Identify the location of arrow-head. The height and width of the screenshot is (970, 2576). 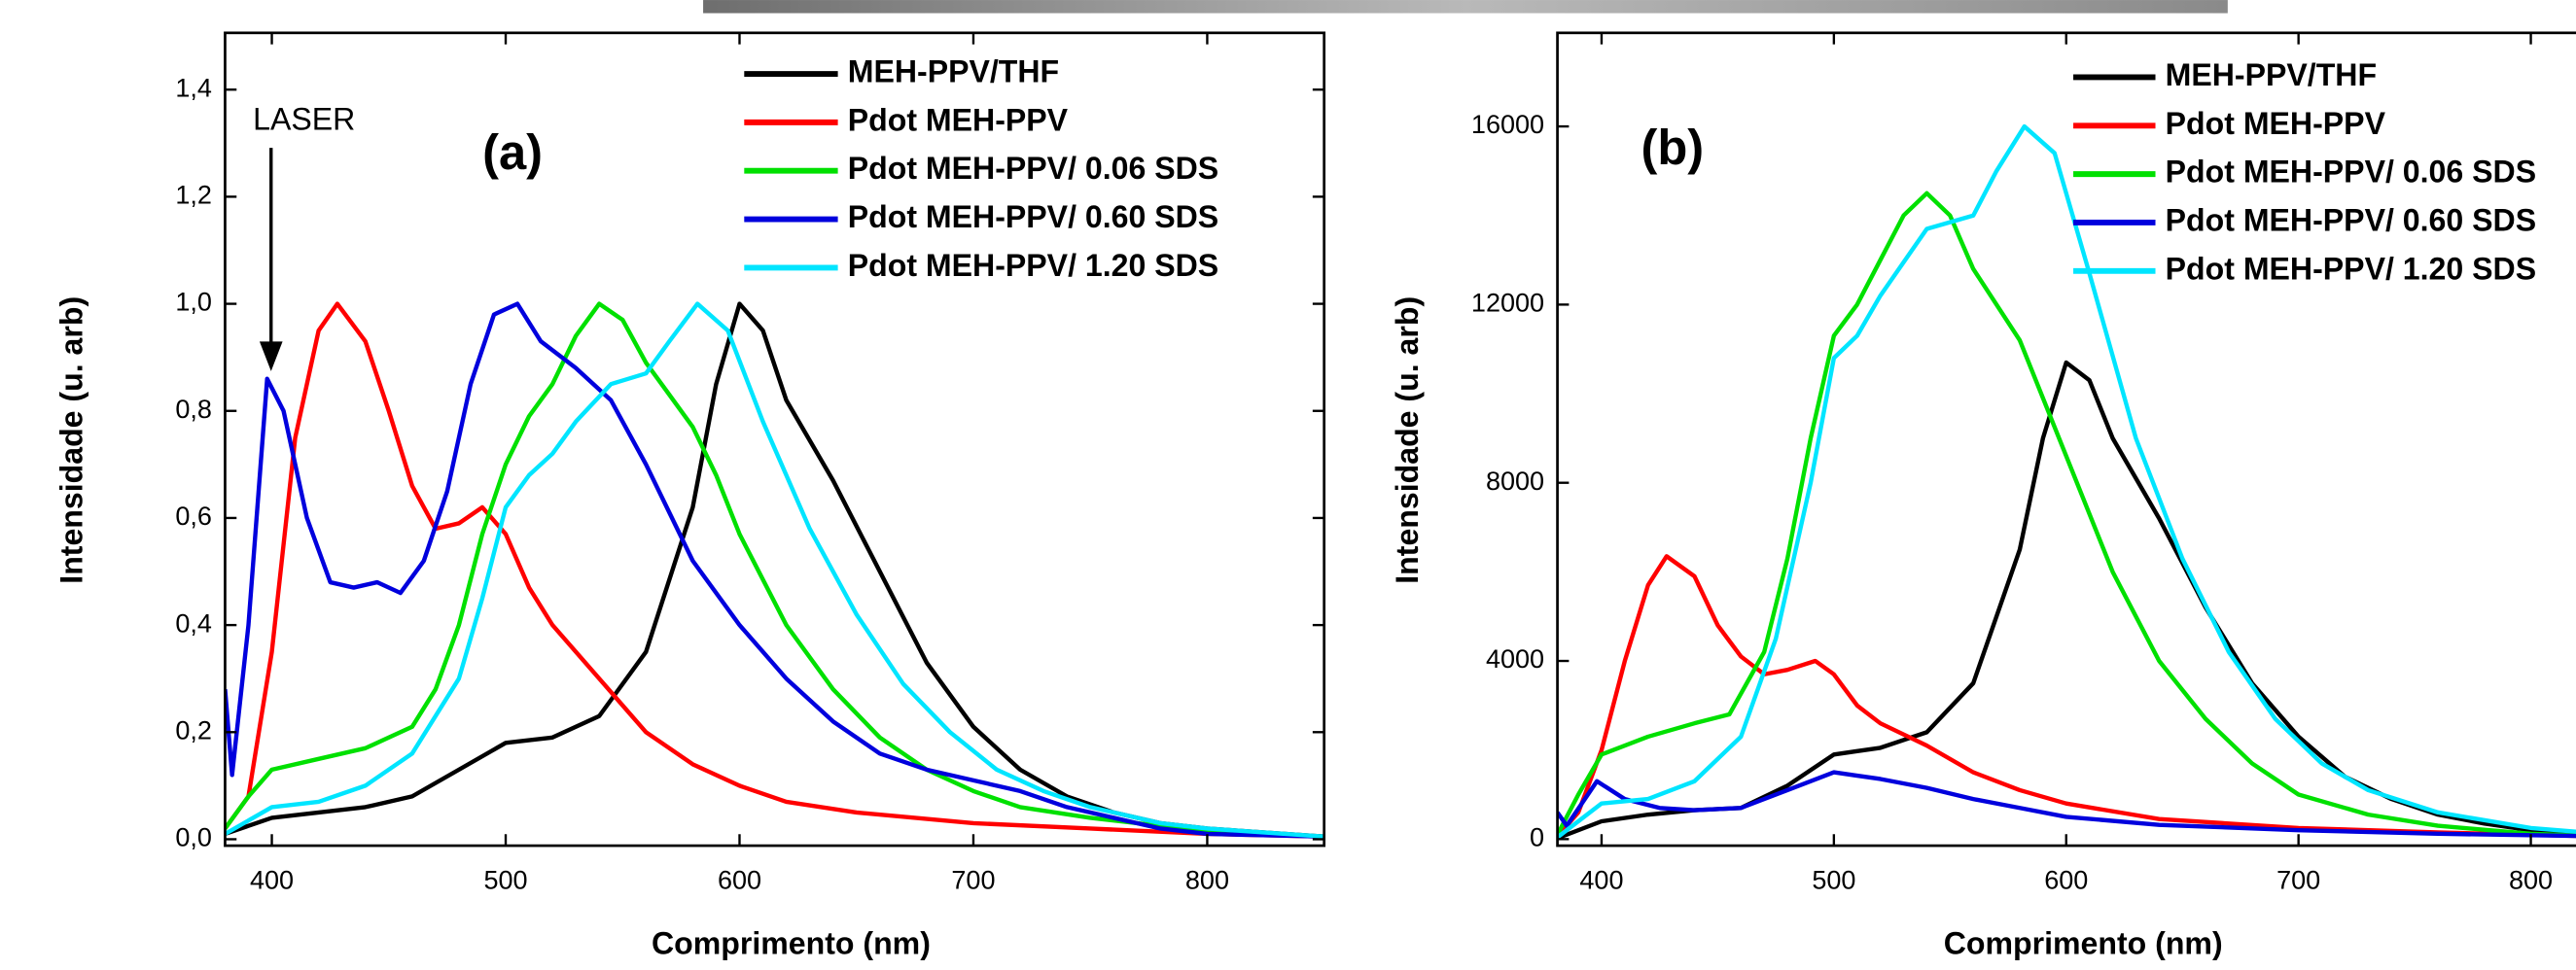
(271, 356).